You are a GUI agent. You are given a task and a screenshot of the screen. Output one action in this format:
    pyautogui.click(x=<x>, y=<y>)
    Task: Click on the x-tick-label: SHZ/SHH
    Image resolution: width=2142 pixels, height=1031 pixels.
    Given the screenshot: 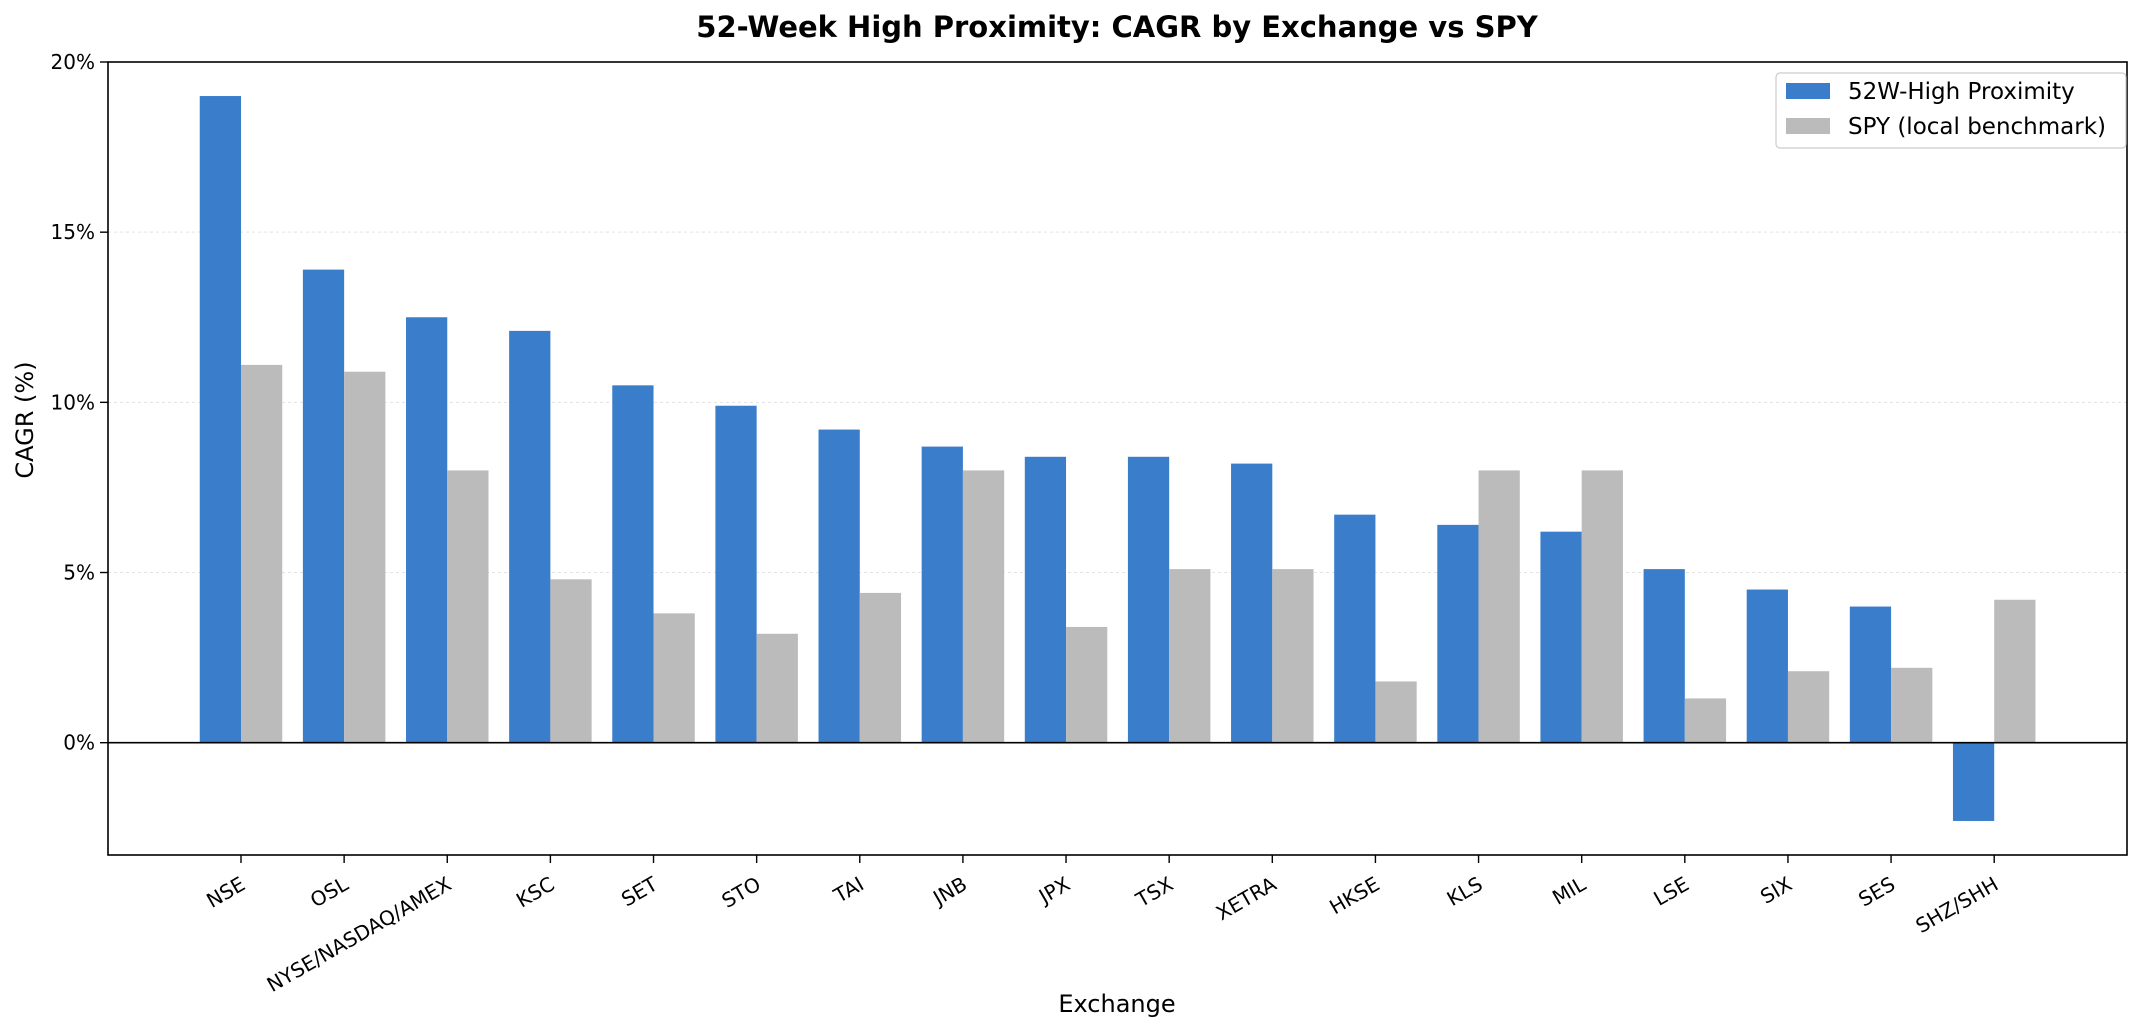 What is the action you would take?
    pyautogui.click(x=1957, y=905)
    